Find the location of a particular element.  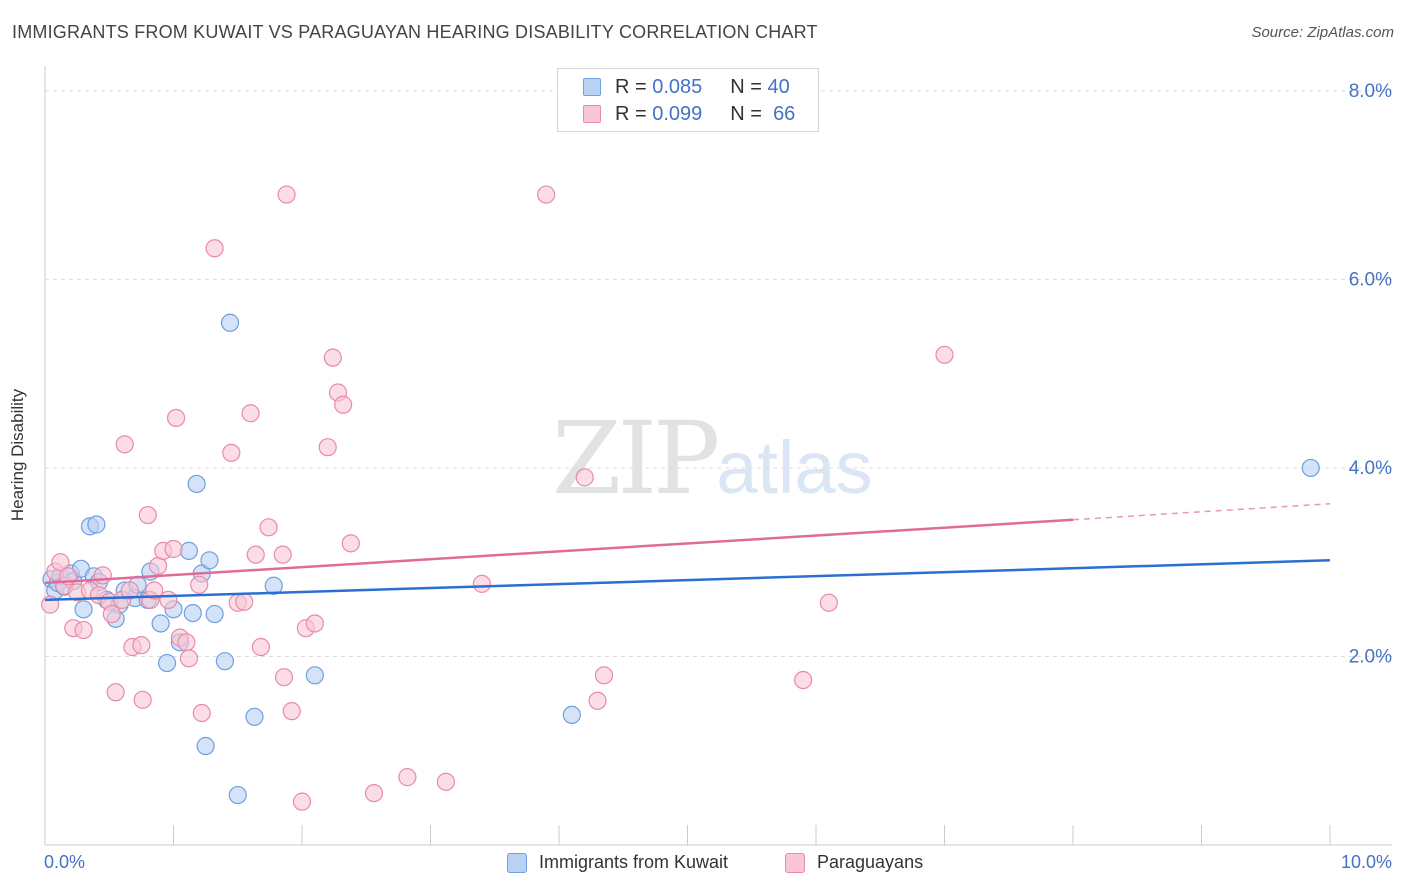

y-tick-label: 2.0% is located at coordinates (1370, 656).